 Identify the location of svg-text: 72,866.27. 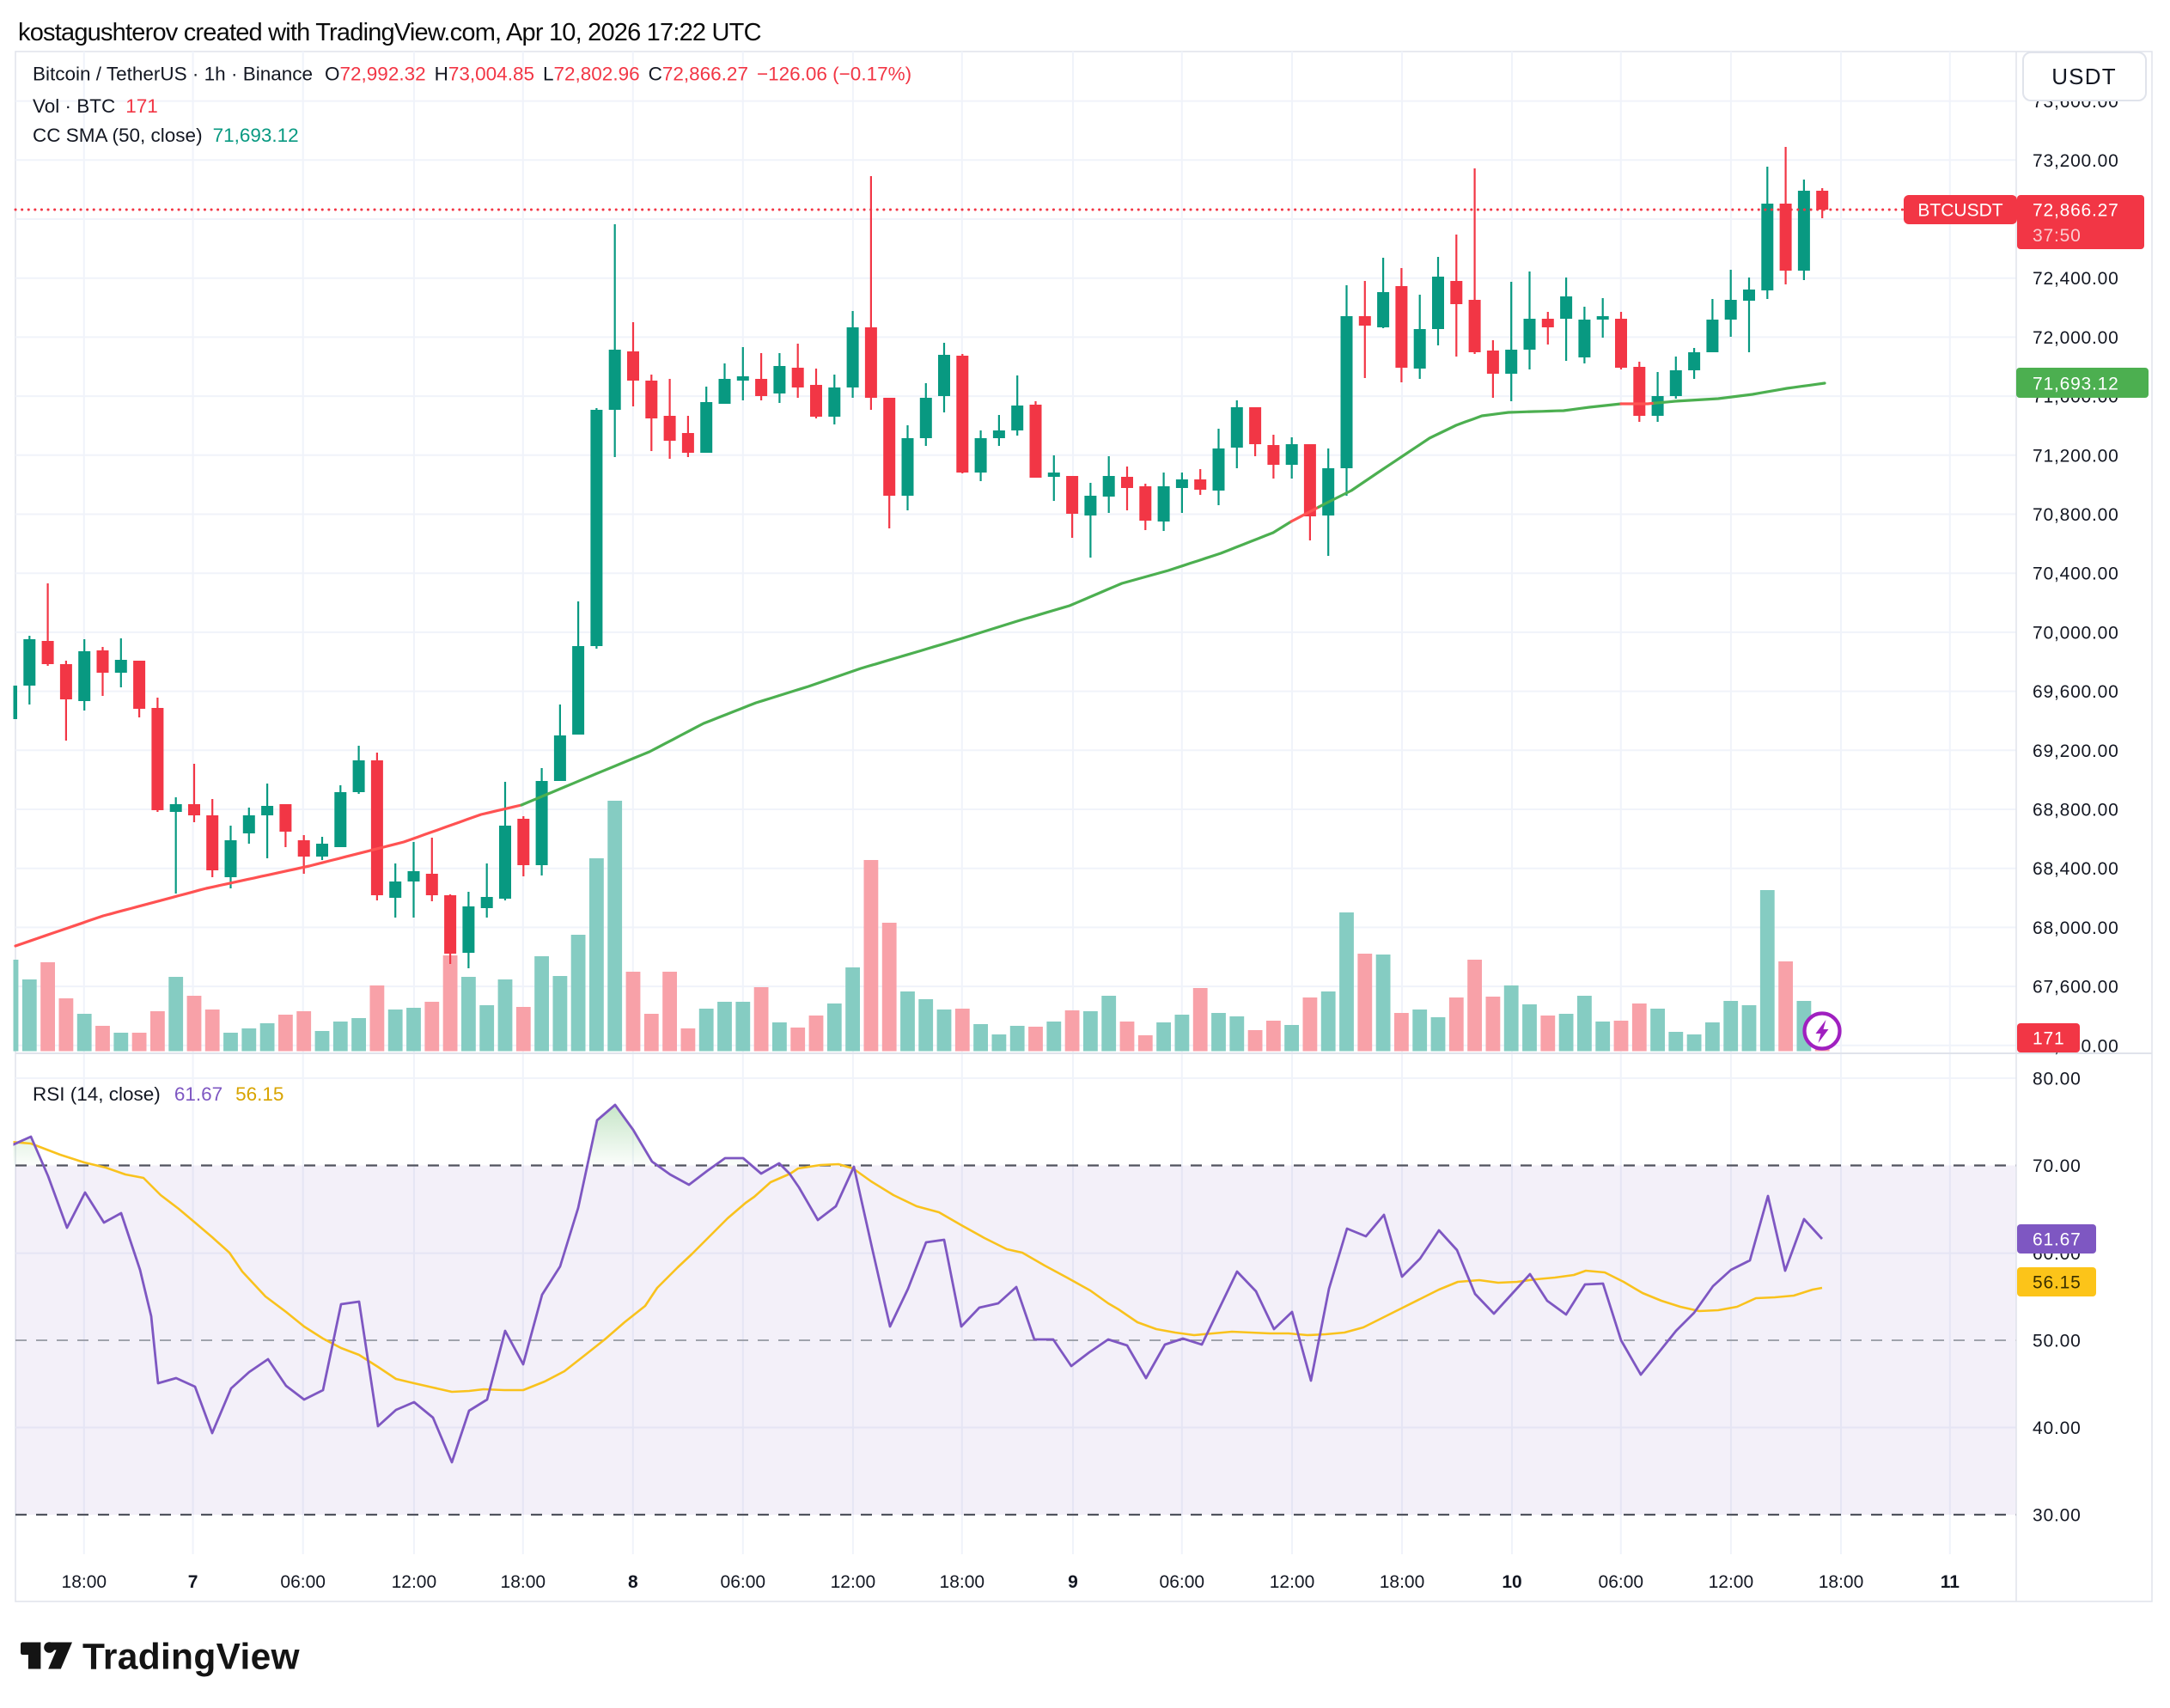
(2076, 211).